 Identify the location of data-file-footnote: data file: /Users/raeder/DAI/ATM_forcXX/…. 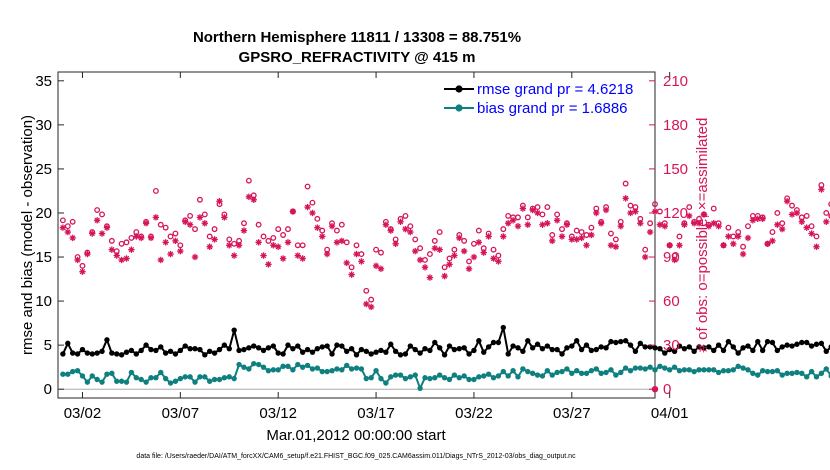
(356, 456).